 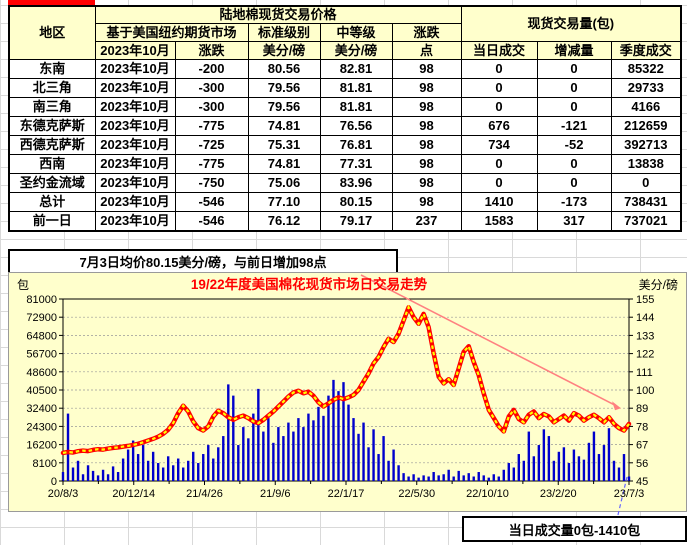 What do you see at coordinates (278, 14) in the screenshot?
I see `header-price-title: 陆地棉现货交易价格` at bounding box center [278, 14].